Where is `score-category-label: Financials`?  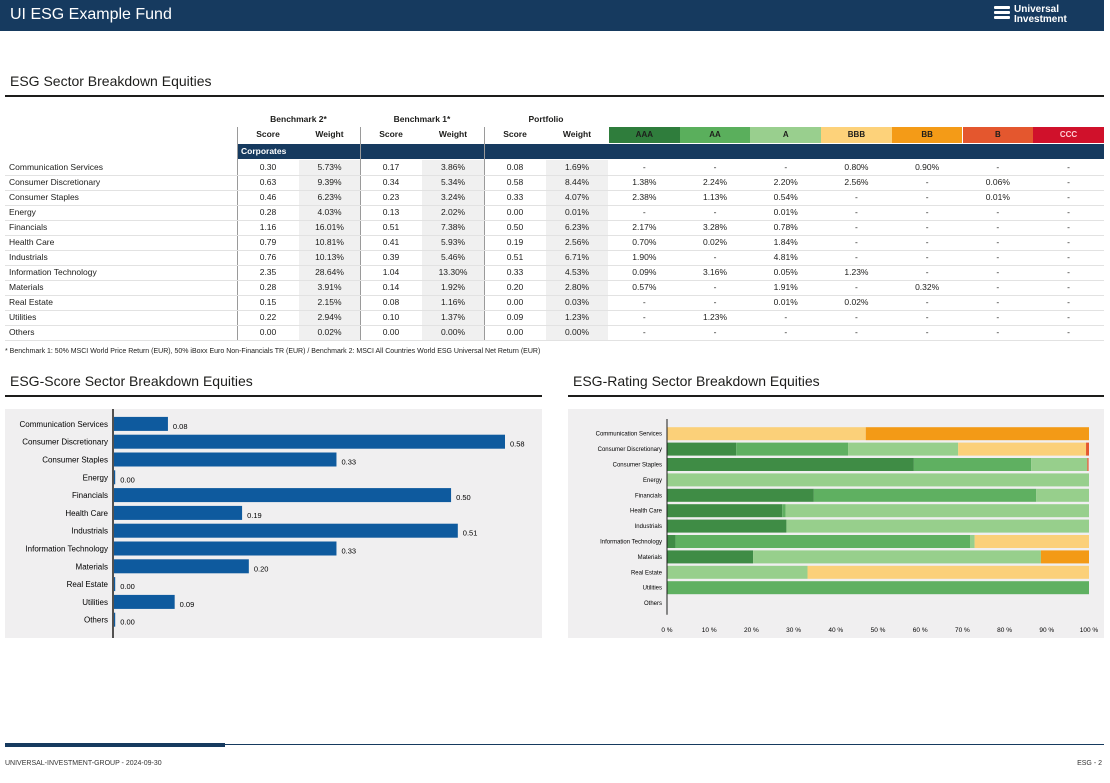 score-category-label: Financials is located at coordinates (90, 495).